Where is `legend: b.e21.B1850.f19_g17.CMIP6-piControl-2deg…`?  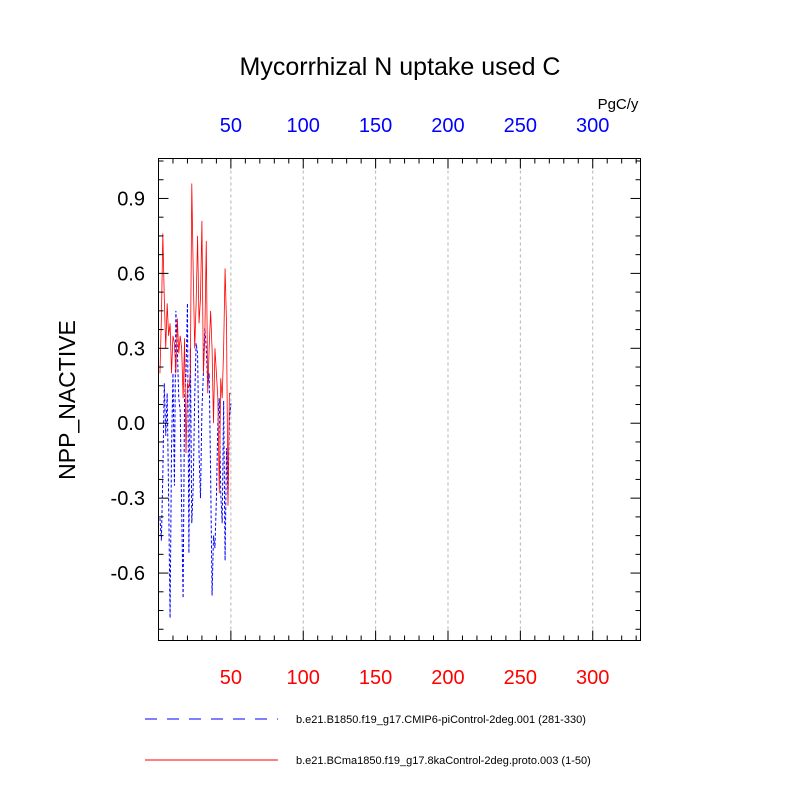
legend: b.e21.B1850.f19_g17.CMIP6-piControl-2deg… is located at coordinates (368, 740).